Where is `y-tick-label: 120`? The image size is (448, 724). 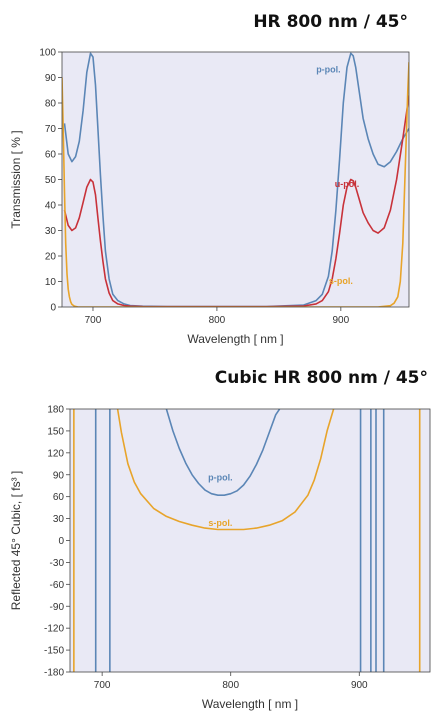
y-tick-label: 120 is located at coordinates (55, 453).